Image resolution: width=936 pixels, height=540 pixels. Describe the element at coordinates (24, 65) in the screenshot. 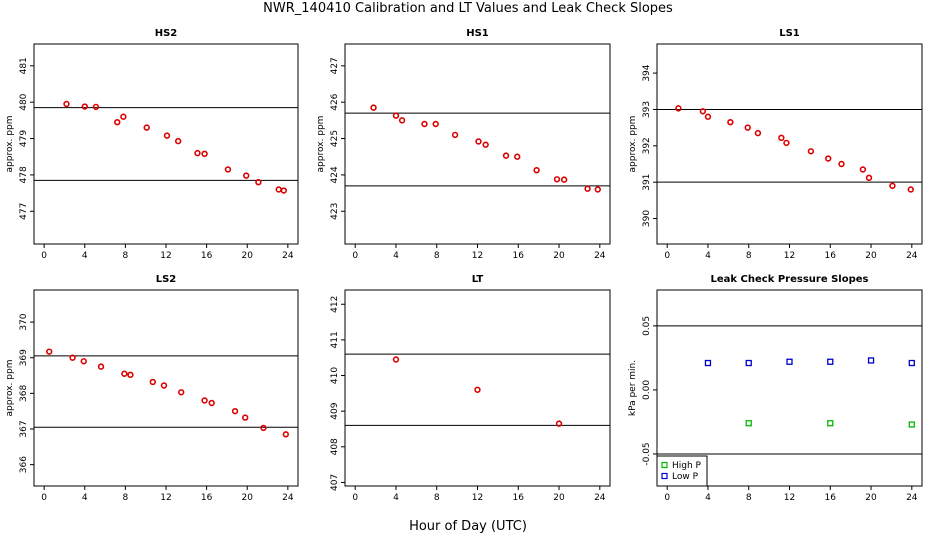

I see `y-tick-label: 481` at that location.